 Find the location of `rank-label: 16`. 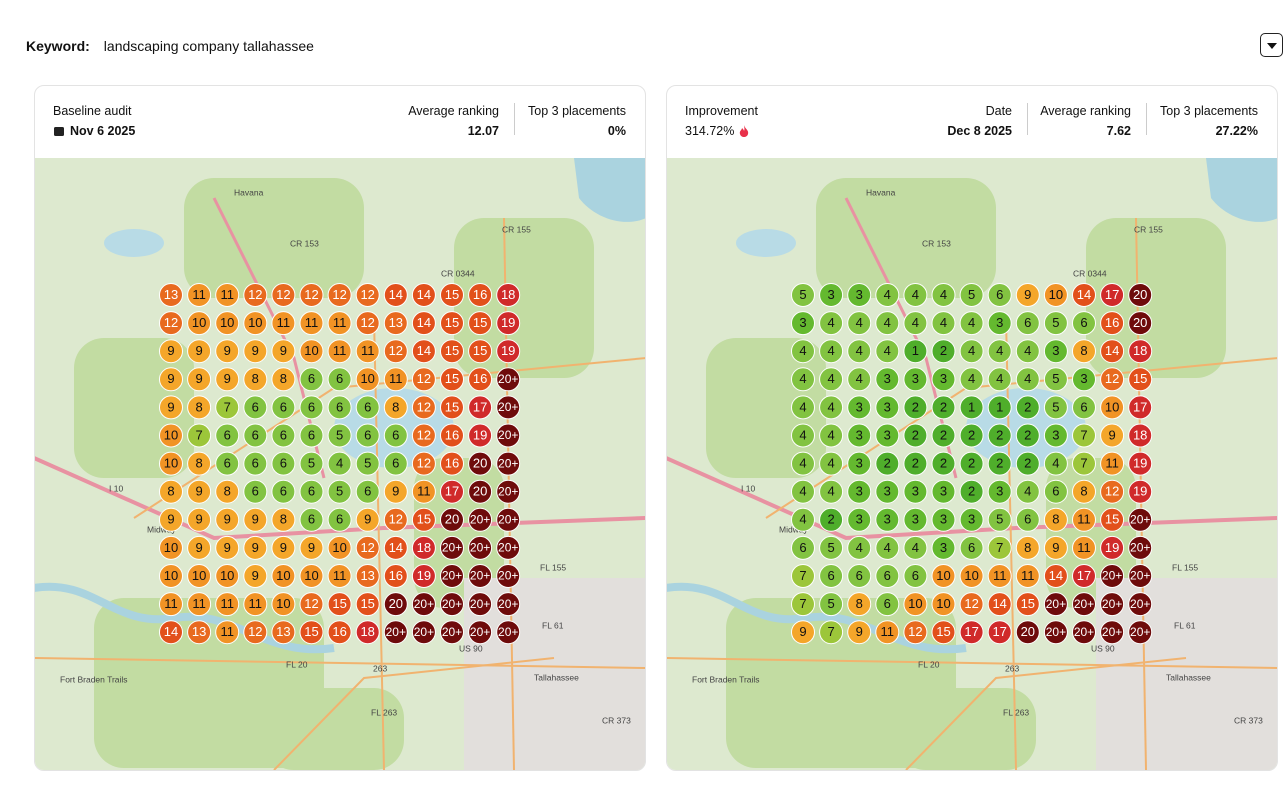

rank-label: 16 is located at coordinates (480, 294).